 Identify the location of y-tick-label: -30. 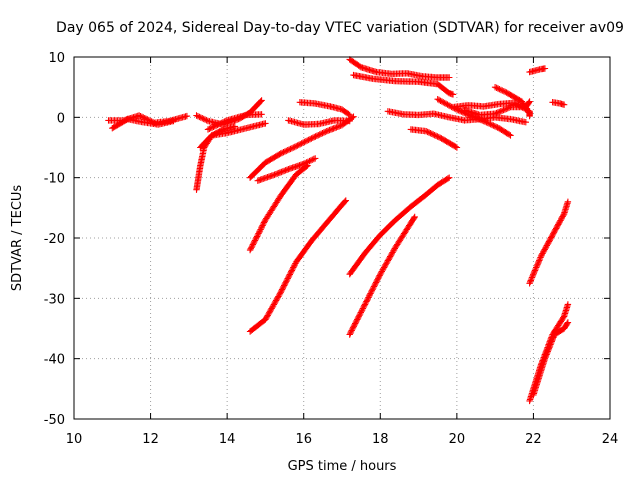
(54, 299).